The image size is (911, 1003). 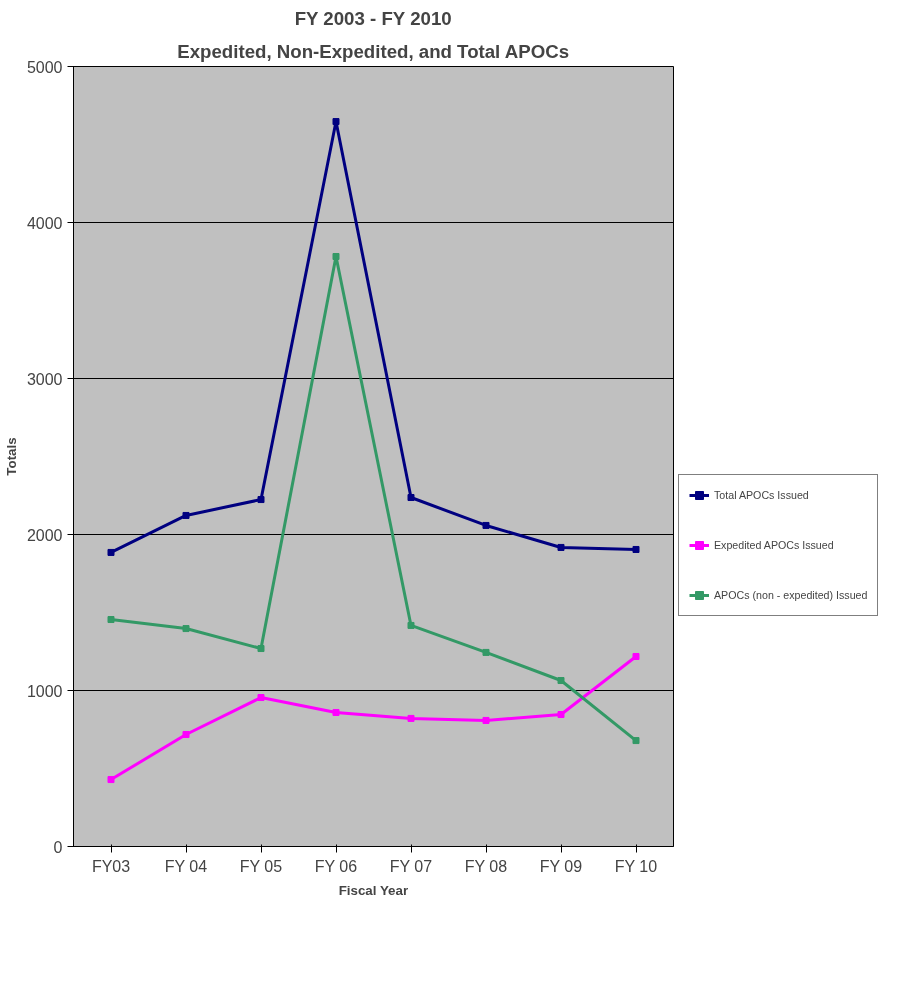 I want to click on x-tick-label: FY 10, so click(x=636, y=866).